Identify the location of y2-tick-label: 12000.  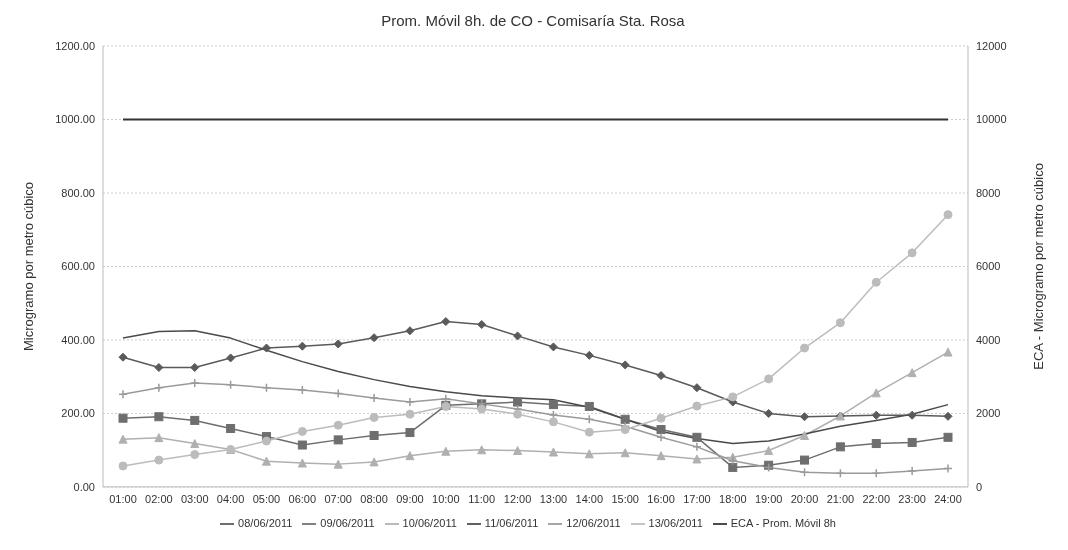
(991, 45).